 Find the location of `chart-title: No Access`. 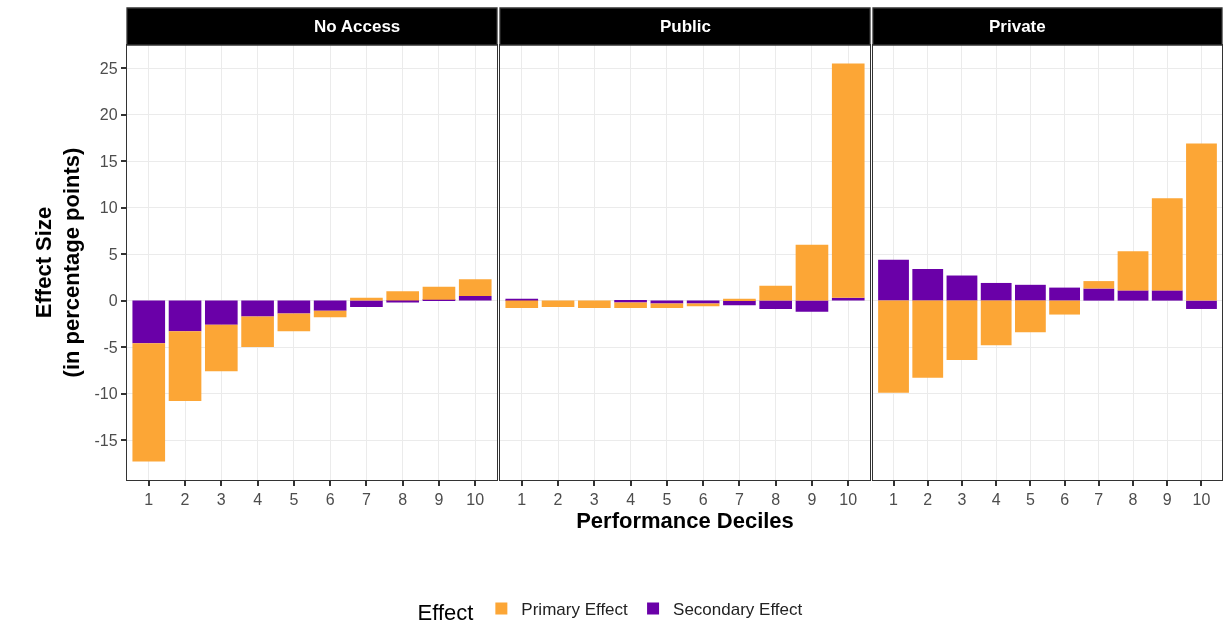

chart-title: No Access is located at coordinates (357, 26).